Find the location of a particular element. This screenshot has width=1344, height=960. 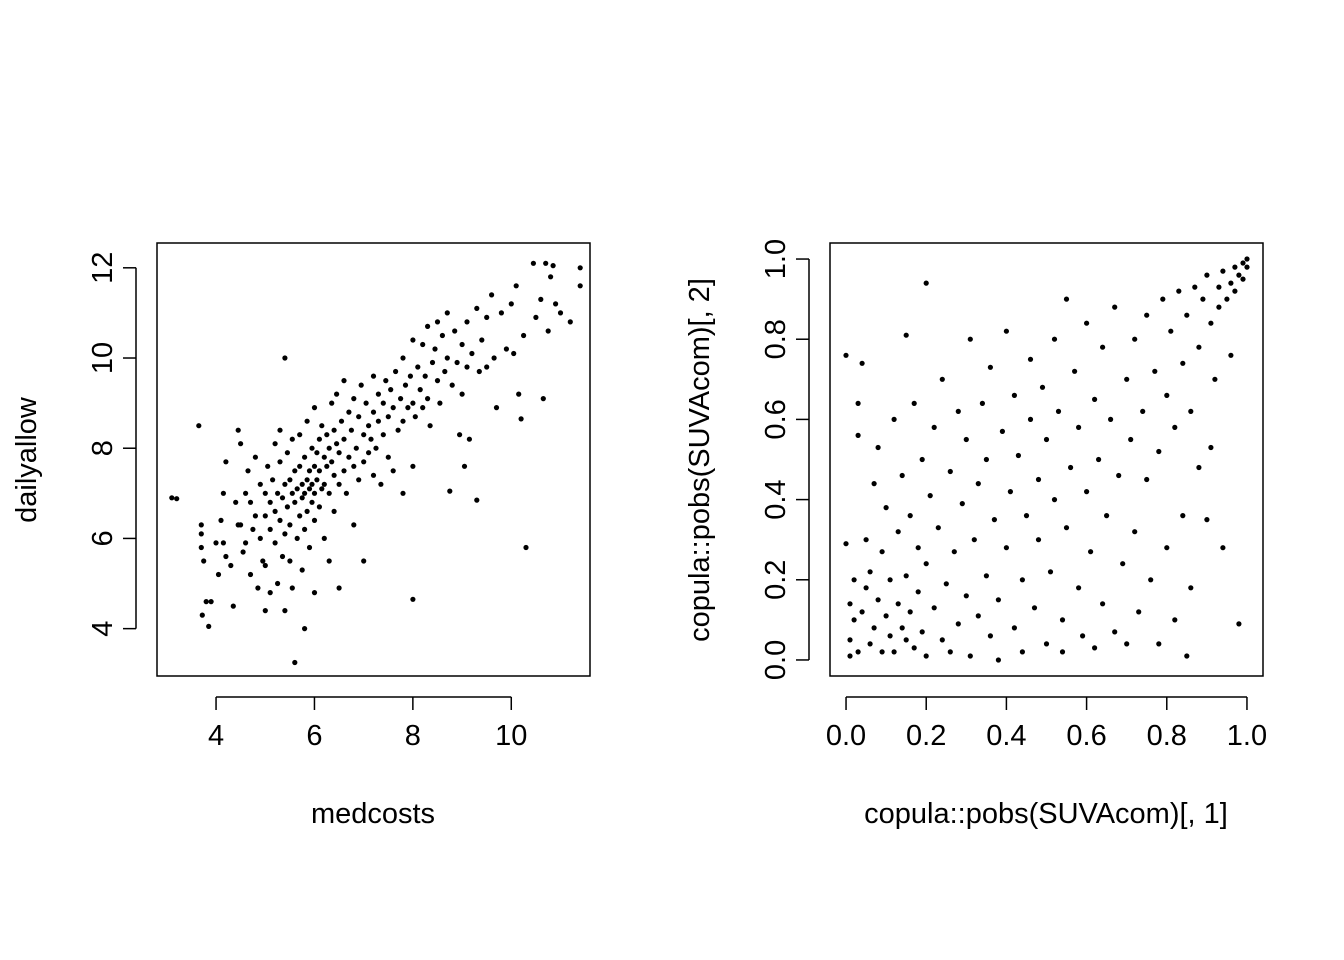

x-tick-label: 8 is located at coordinates (413, 736).